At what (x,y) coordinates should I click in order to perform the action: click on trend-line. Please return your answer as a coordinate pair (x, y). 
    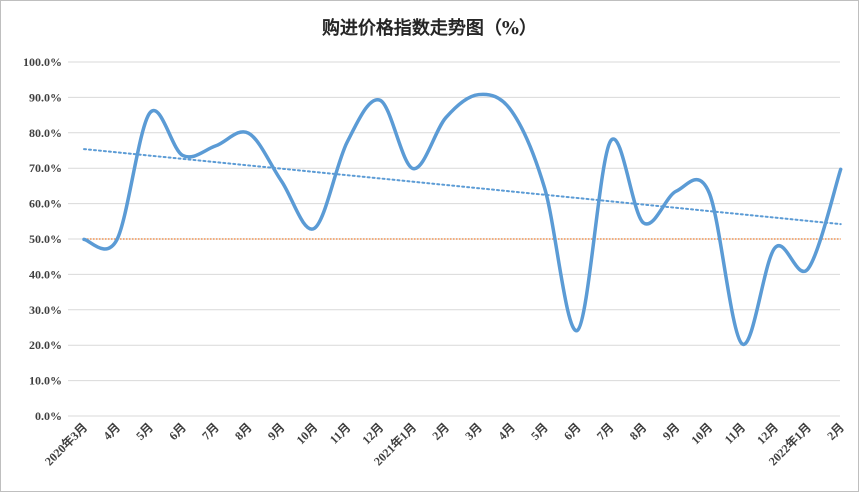
    Looking at the image, I should click on (462, 187).